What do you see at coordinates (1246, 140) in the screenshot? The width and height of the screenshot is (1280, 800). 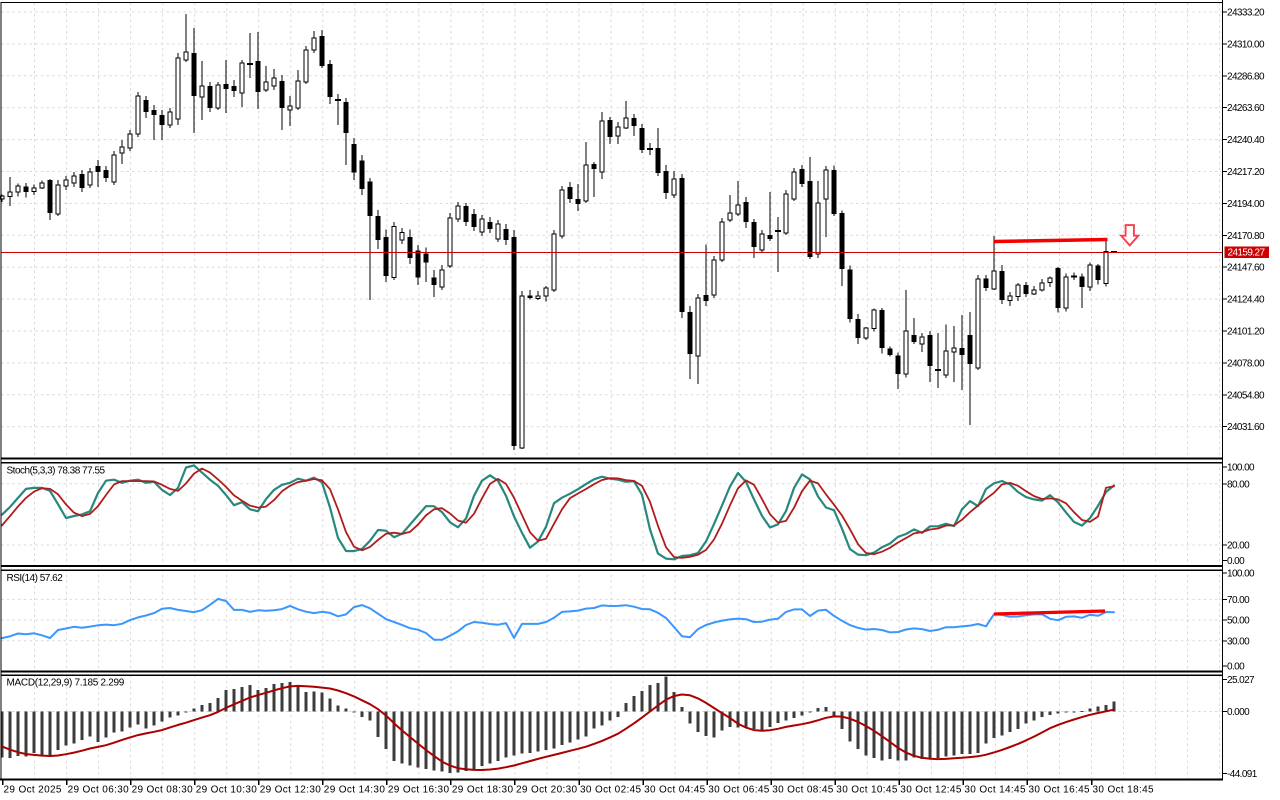 I see `svg-text: 24240.40` at bounding box center [1246, 140].